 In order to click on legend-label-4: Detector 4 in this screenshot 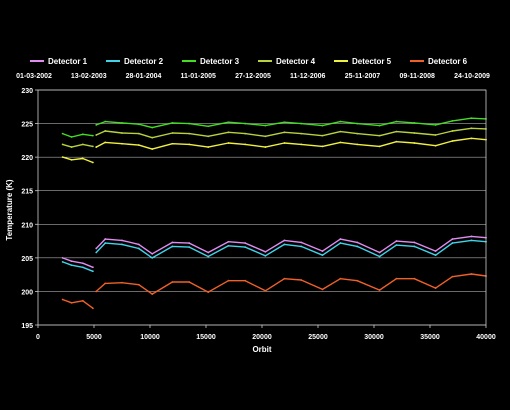, I will do `click(296, 61)`.